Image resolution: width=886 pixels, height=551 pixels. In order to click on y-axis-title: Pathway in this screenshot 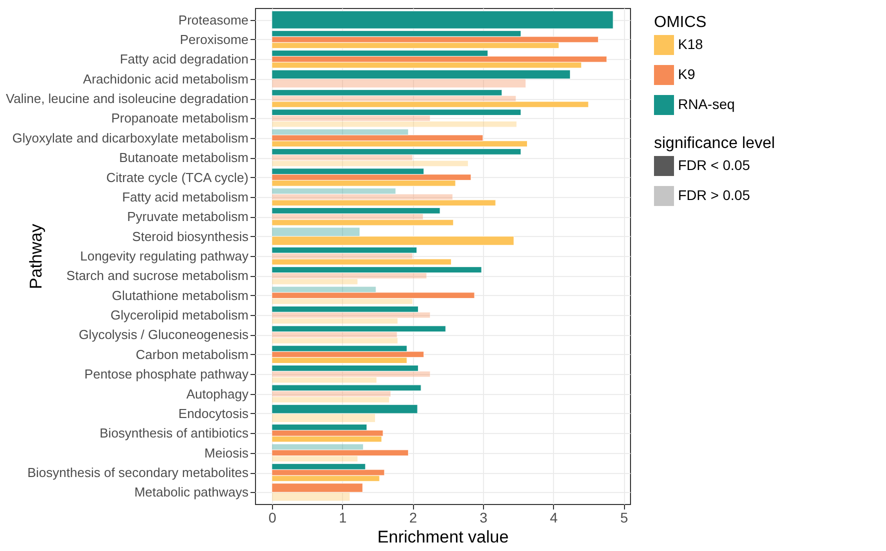, I will do `click(36, 256)`.